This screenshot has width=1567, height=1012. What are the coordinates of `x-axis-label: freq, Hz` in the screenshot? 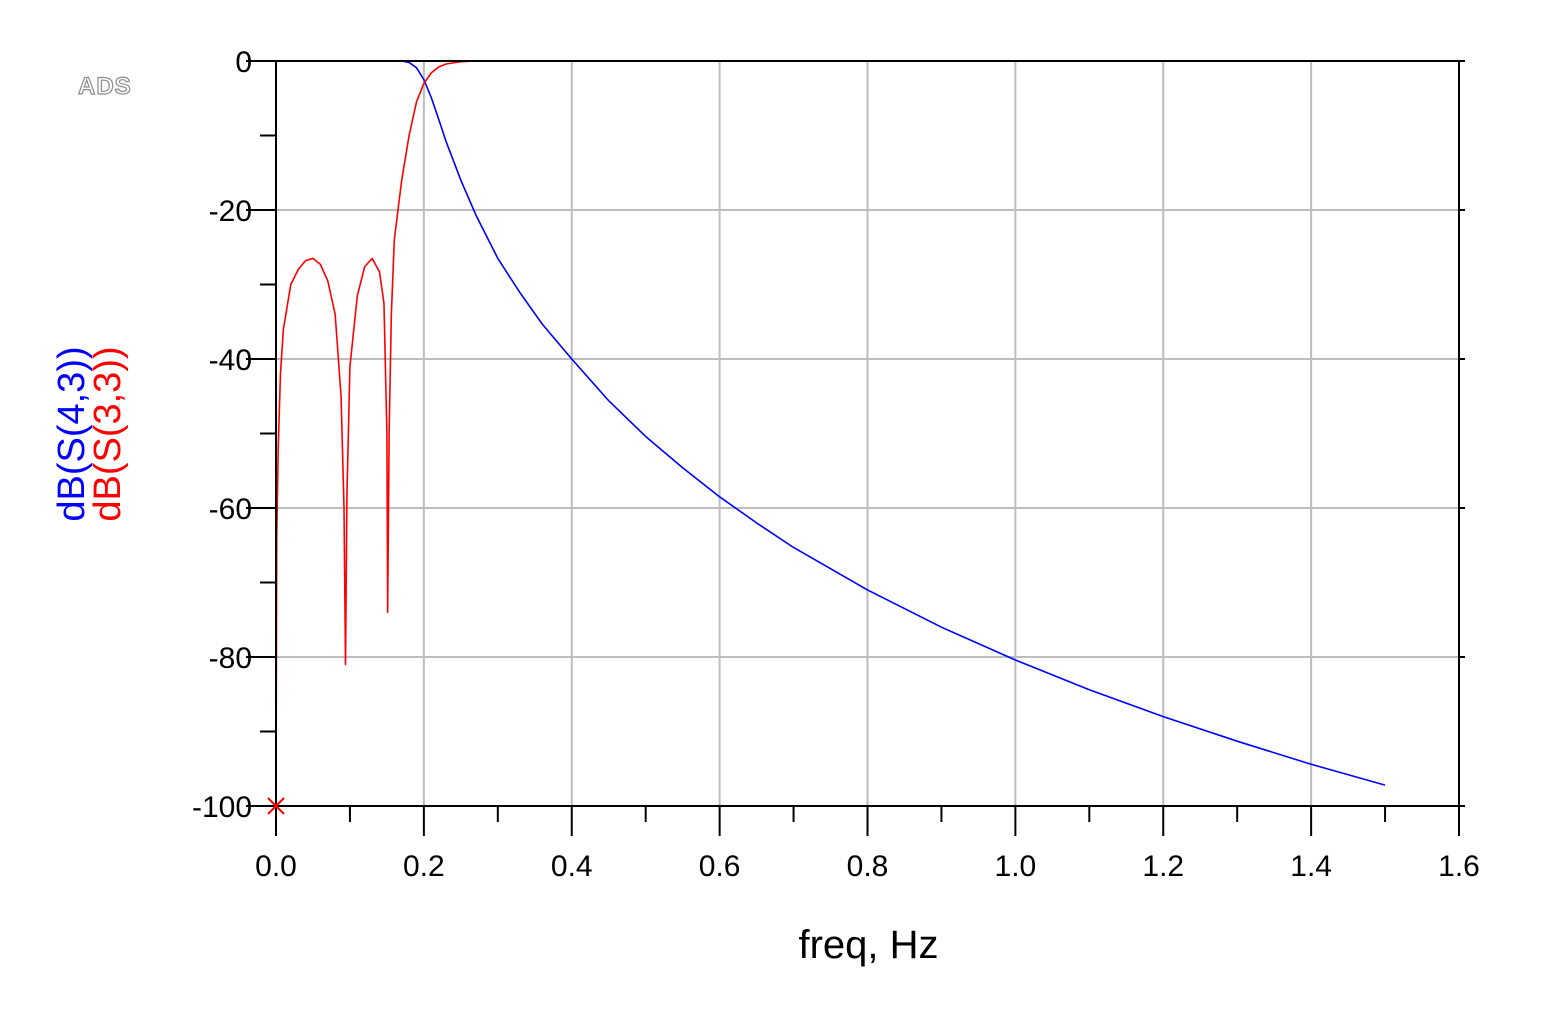 It's located at (868, 945).